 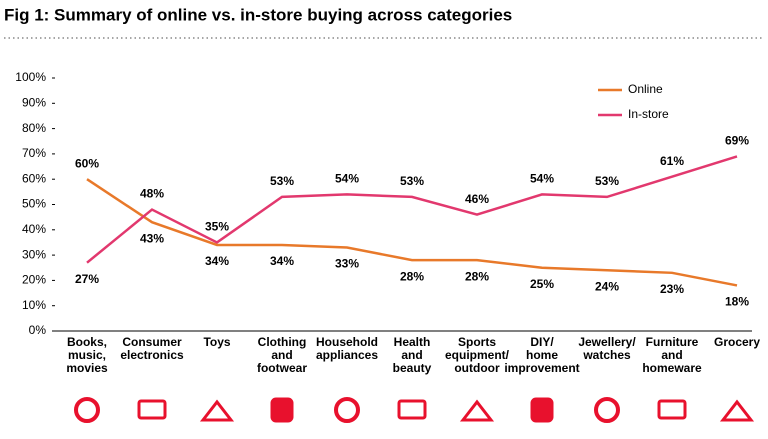 What do you see at coordinates (34, 229) in the screenshot?
I see `y-tick-label: 40%` at bounding box center [34, 229].